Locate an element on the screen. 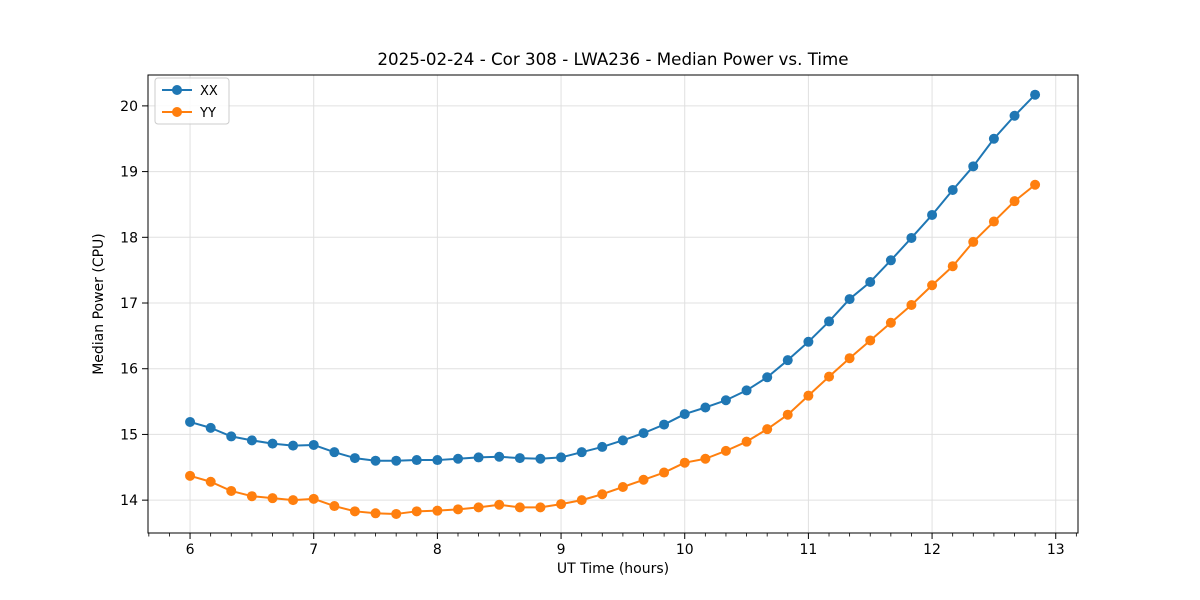 The width and height of the screenshot is (1200, 600). x-tick-label: 8 is located at coordinates (437, 550).